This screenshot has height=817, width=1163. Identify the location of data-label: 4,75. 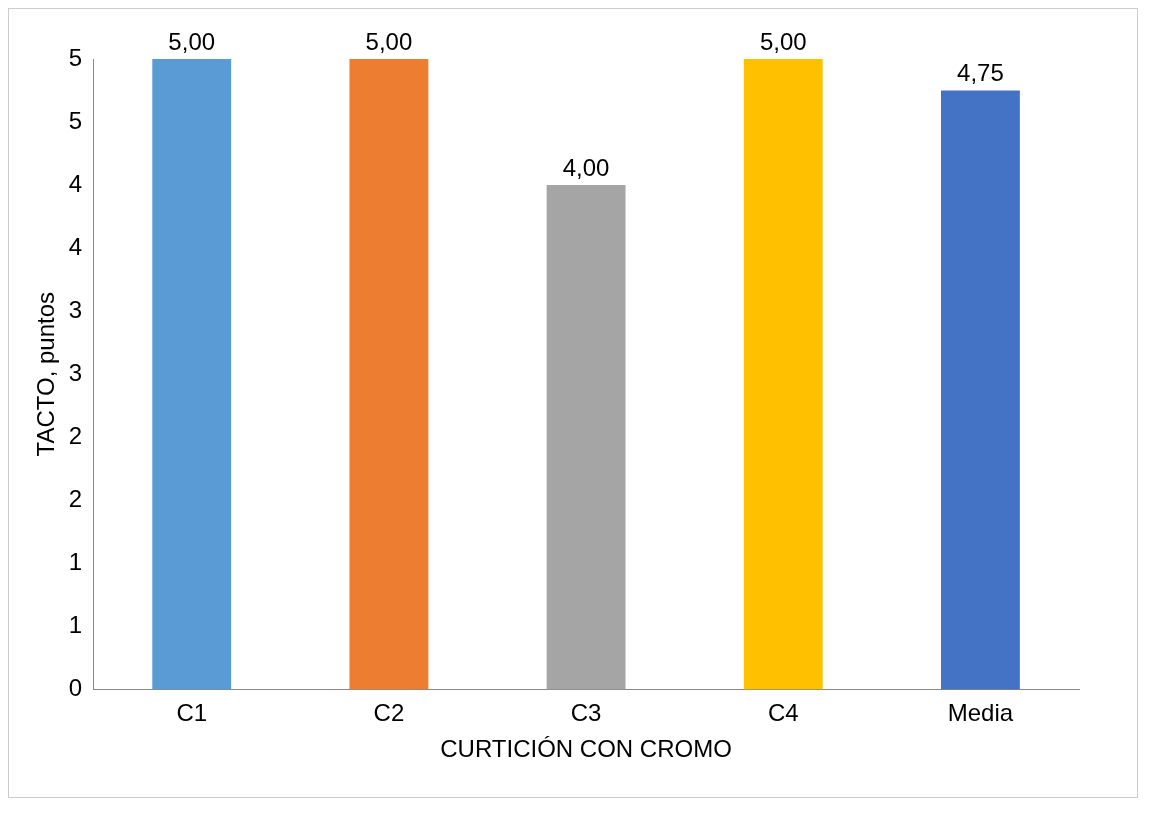
(980, 73).